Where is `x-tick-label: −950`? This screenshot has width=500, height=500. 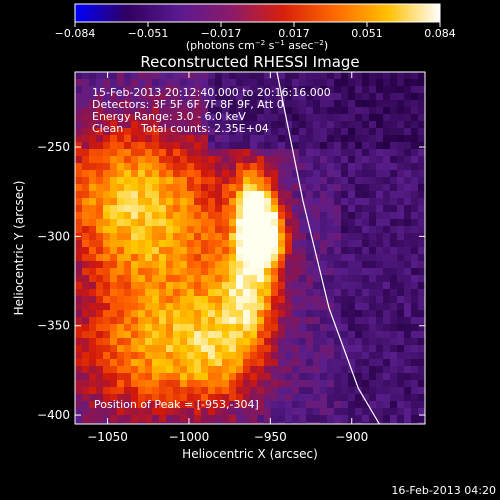 x-tick-label: −950 is located at coordinates (270, 437).